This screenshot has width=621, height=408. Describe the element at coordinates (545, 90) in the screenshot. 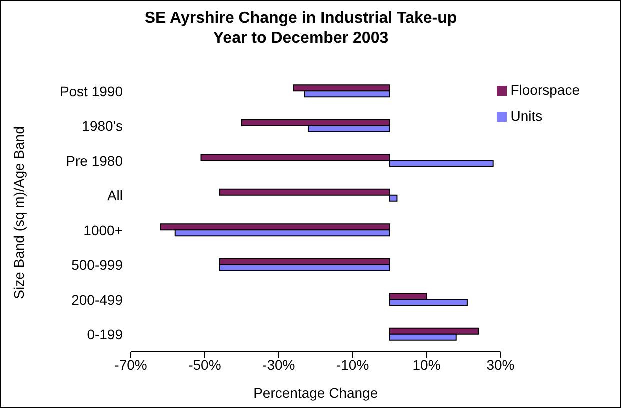

I see `legend-label: Floorspace` at that location.